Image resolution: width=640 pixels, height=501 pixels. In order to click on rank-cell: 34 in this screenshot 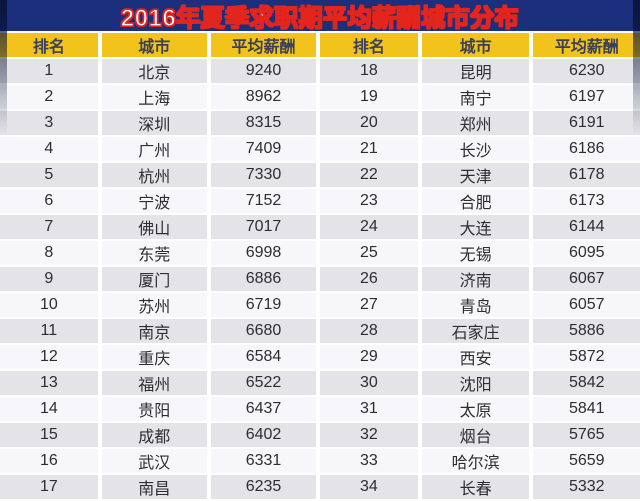, I will do `click(369, 487)`.